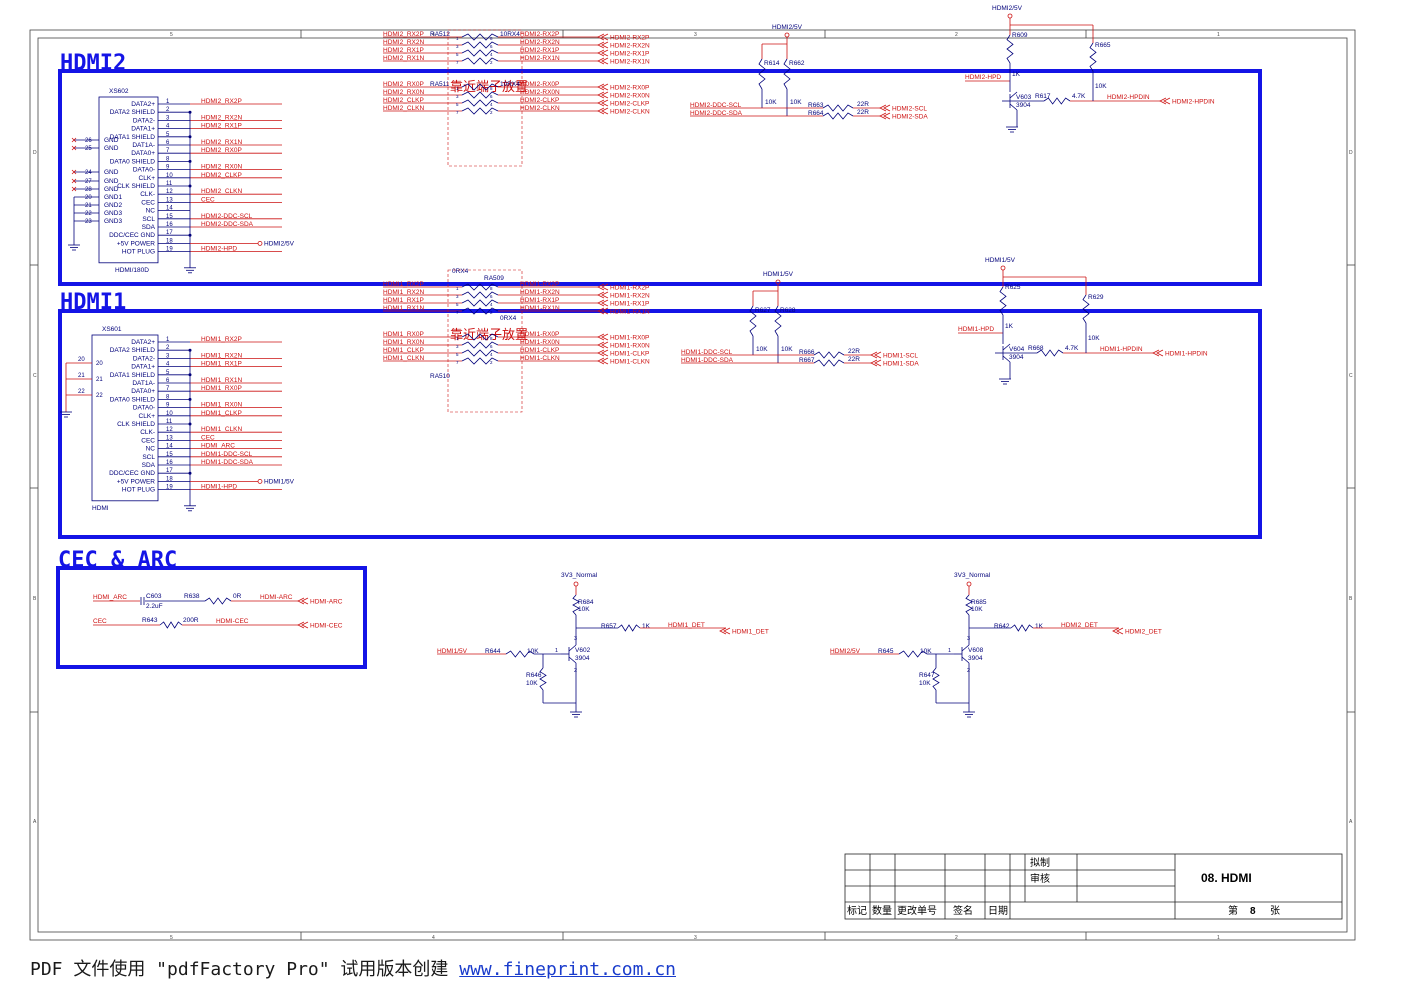 The height and width of the screenshot is (992, 1402). Describe the element at coordinates (936, 679) in the screenshot. I see `bias-resistor` at that location.